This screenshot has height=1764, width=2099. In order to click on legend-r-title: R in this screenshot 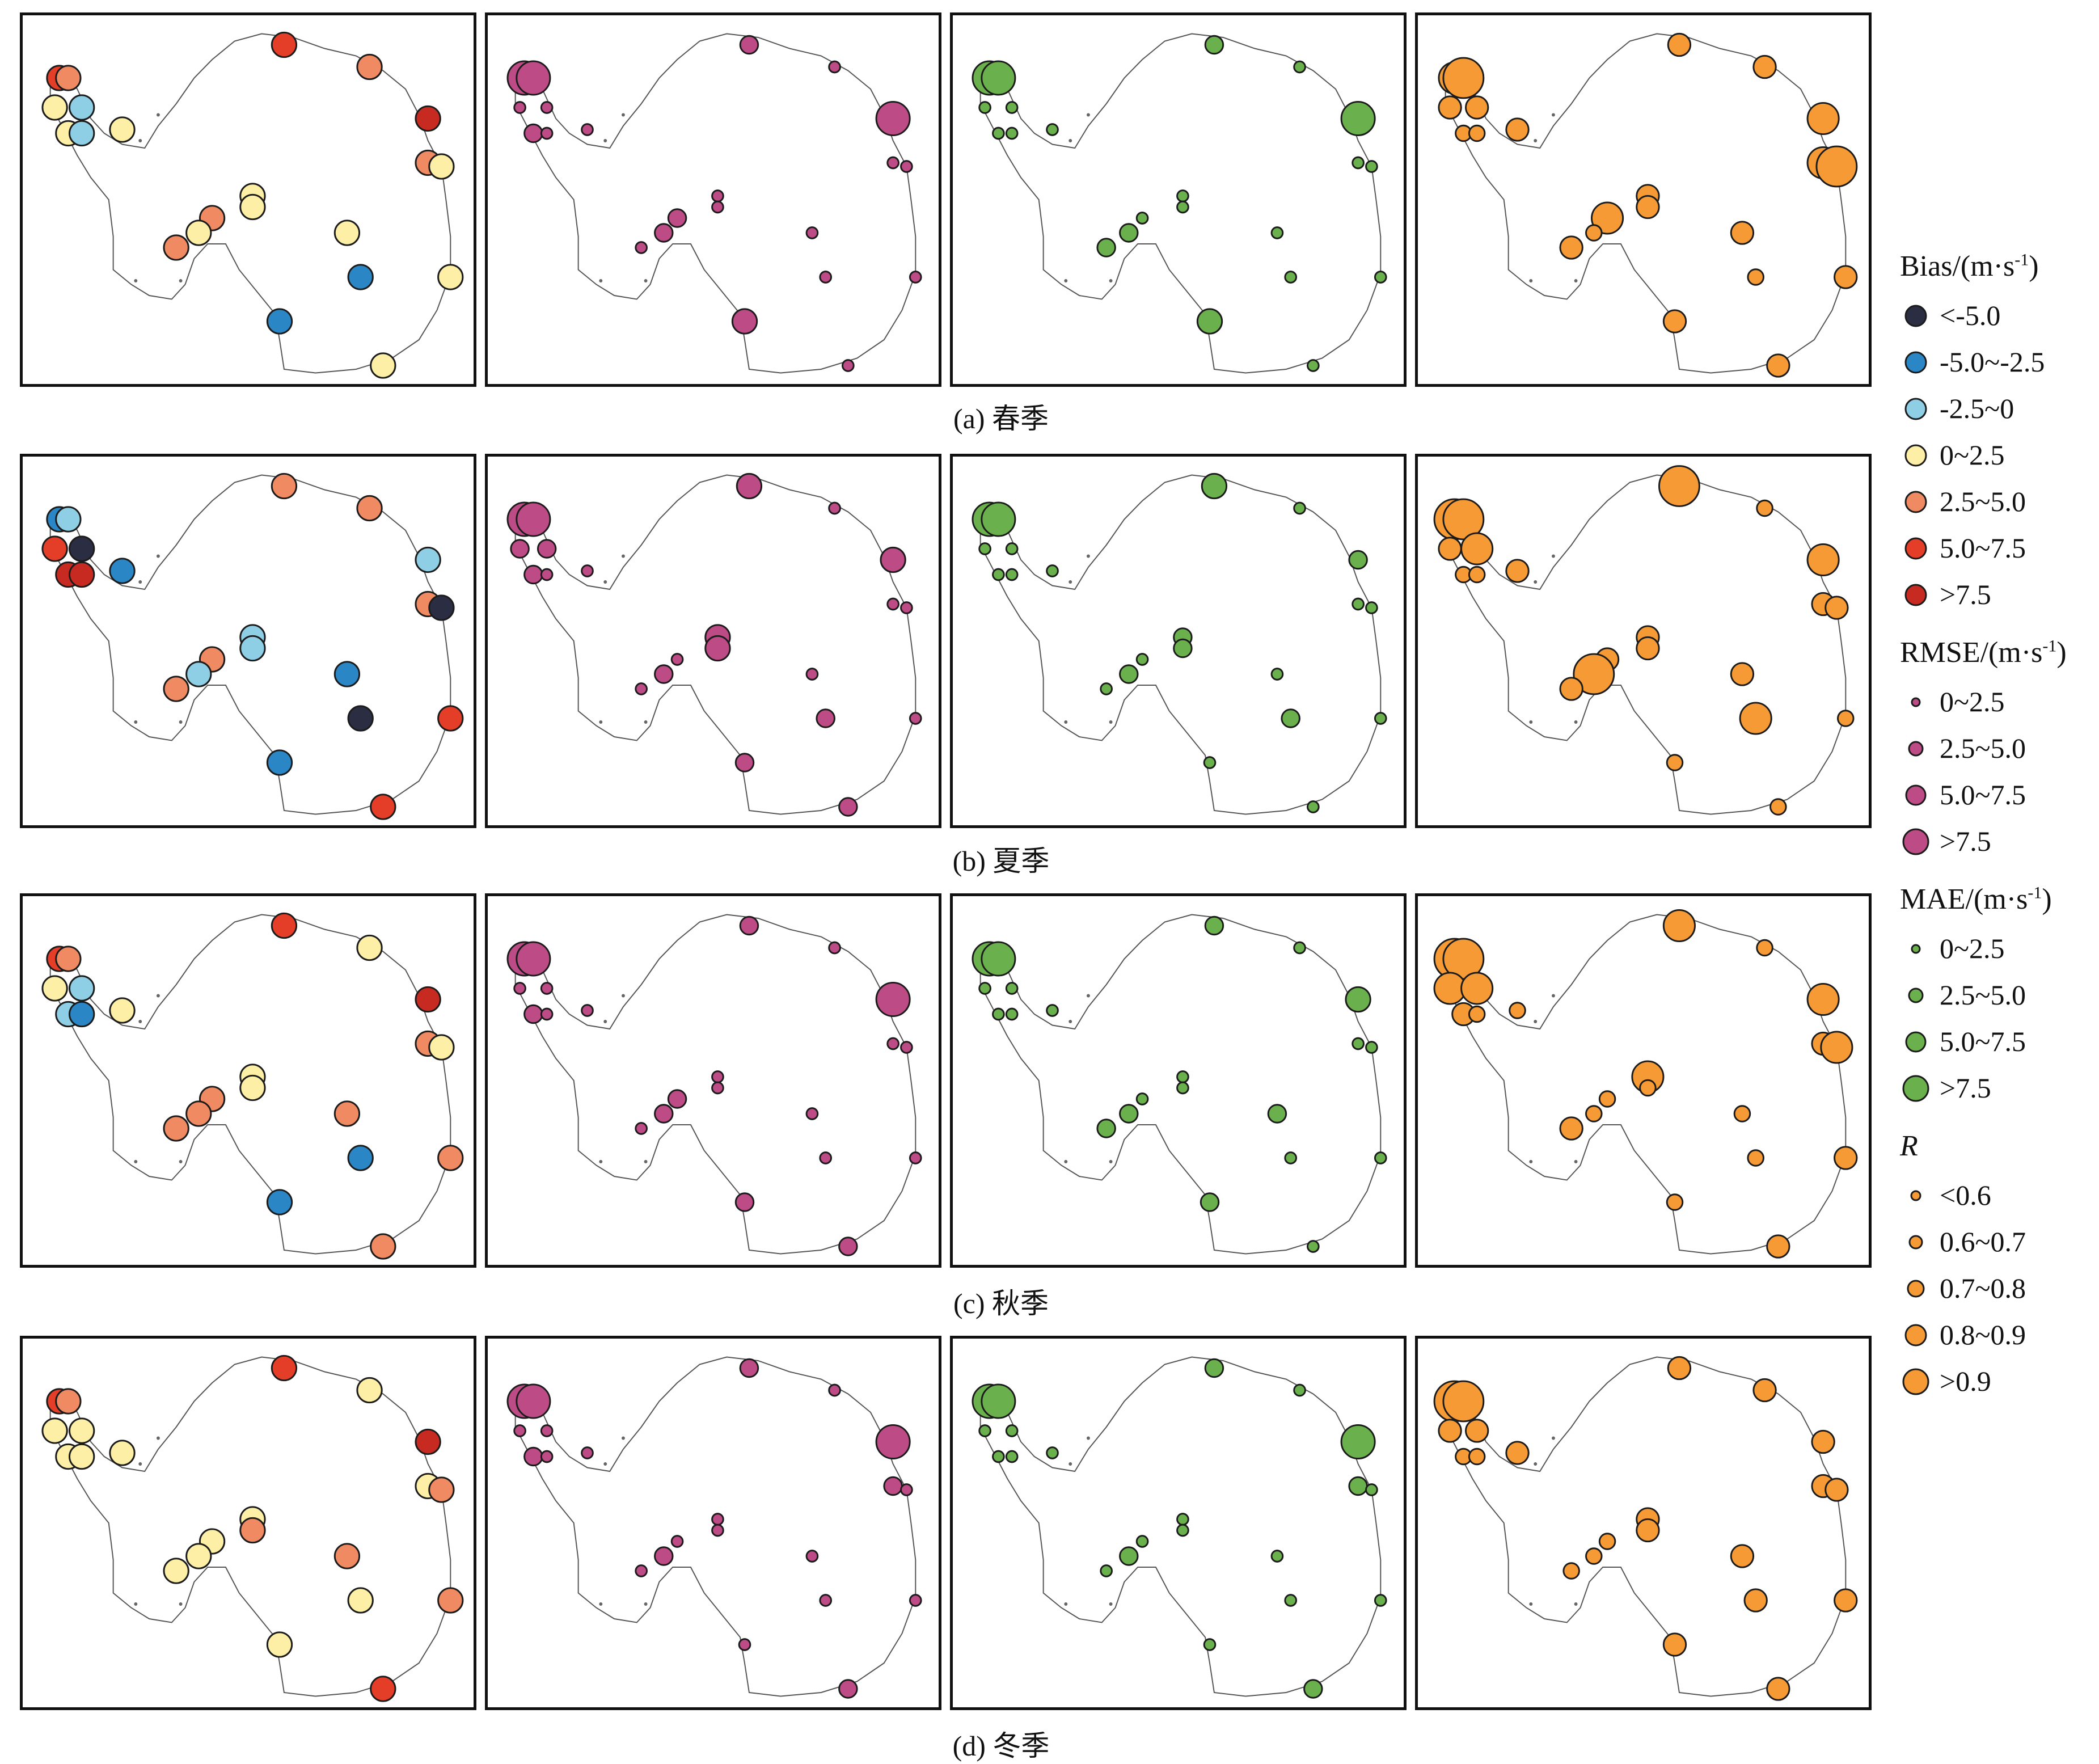, I will do `click(1909, 1146)`.